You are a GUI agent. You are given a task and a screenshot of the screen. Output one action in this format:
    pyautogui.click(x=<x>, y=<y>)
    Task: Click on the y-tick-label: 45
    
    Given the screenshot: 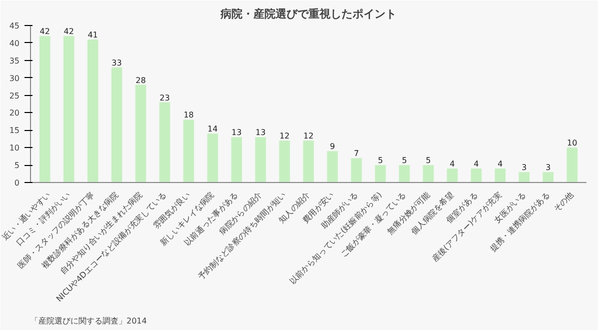 What is the action you would take?
    pyautogui.click(x=14, y=26)
    